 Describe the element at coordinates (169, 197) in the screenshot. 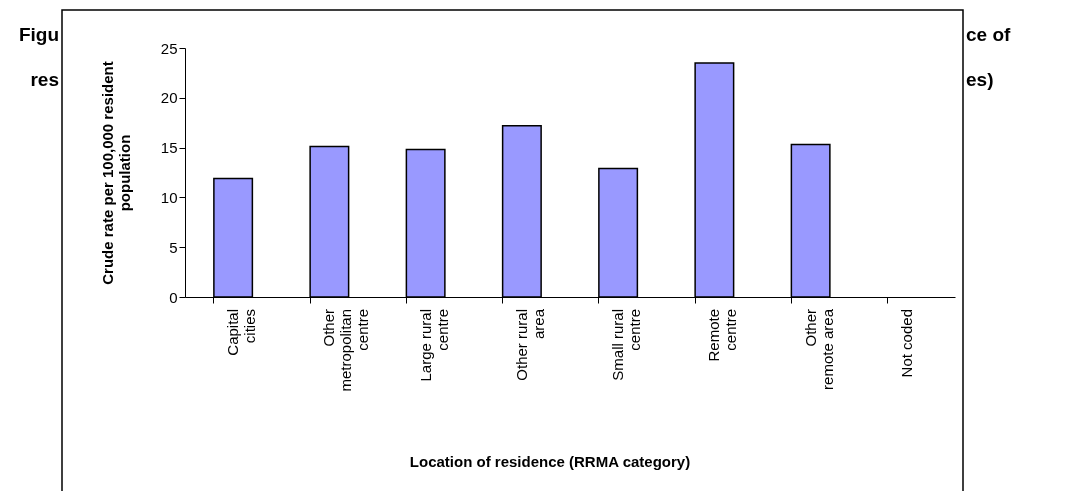

I see `y-tick-label: 10` at that location.